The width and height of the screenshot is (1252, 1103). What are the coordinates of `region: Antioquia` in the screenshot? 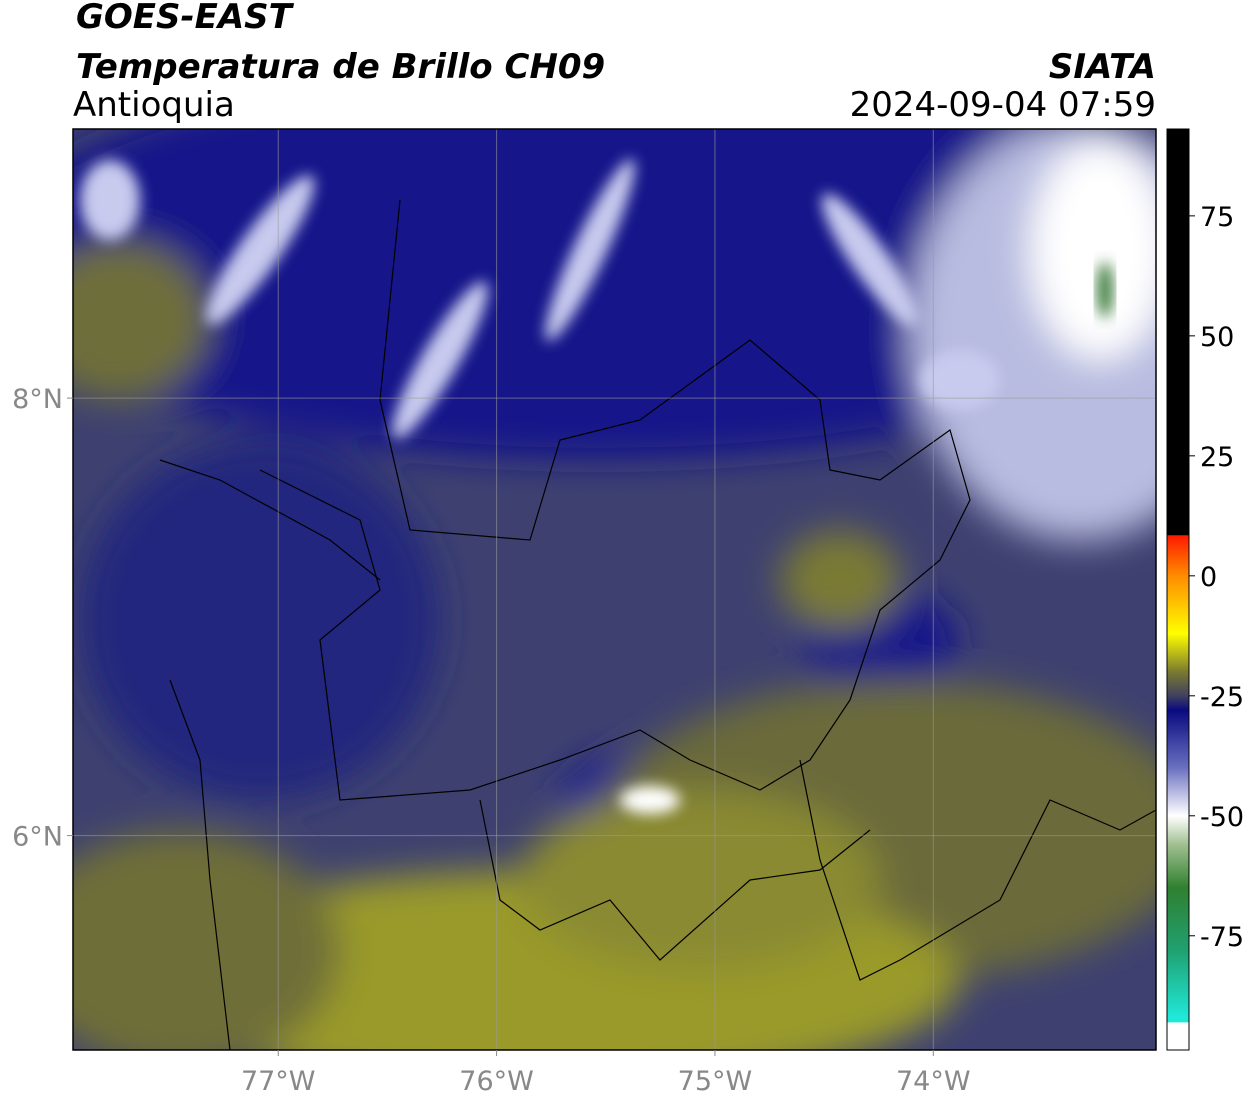 It's located at (154, 105).